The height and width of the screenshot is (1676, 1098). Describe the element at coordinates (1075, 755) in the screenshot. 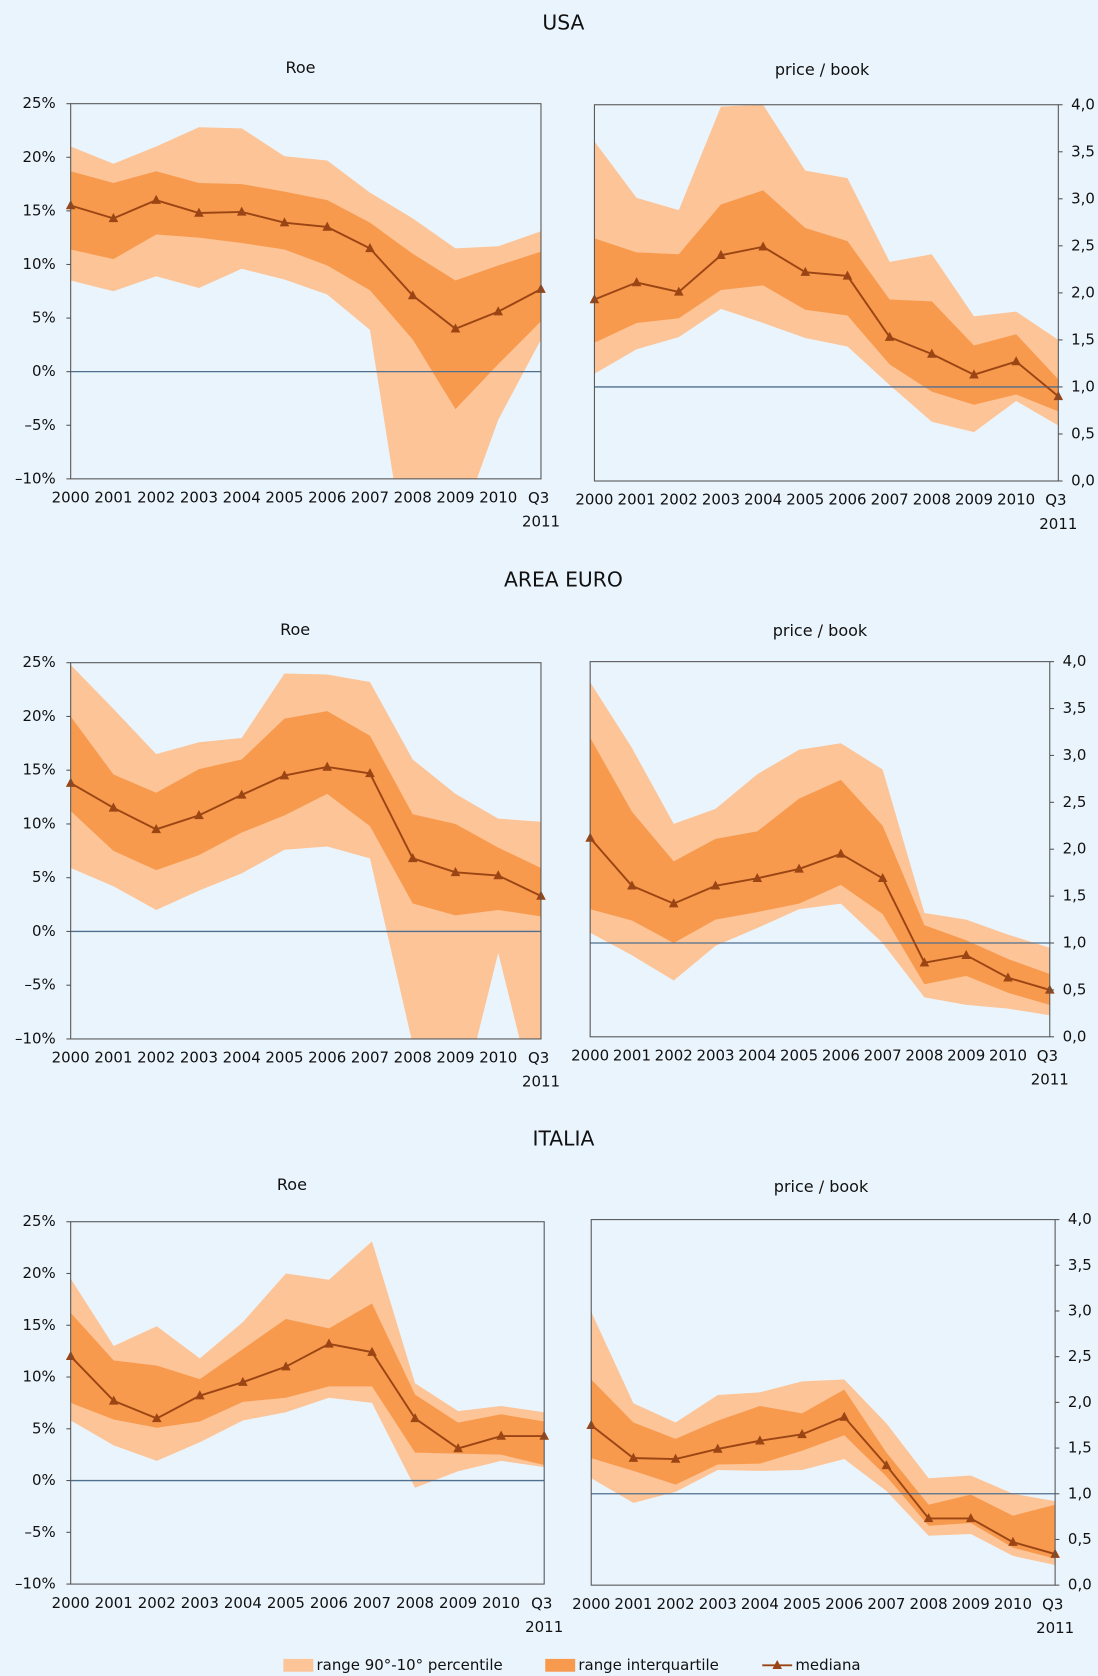

I see `y-tick-label: 3,0` at that location.